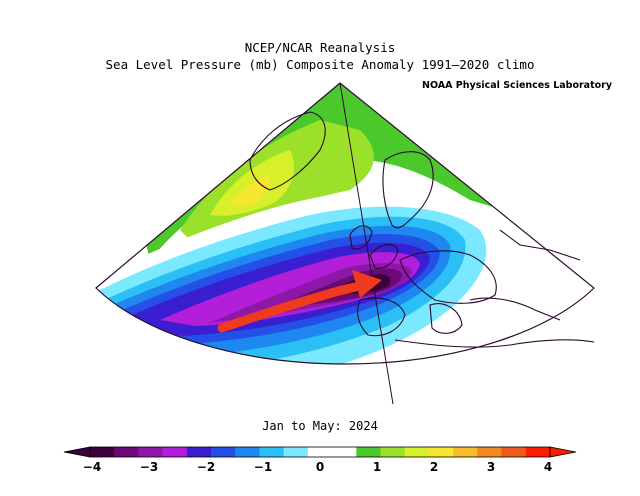  Describe the element at coordinates (366, 243) in the screenshot. I see `prime-meridian` at that location.